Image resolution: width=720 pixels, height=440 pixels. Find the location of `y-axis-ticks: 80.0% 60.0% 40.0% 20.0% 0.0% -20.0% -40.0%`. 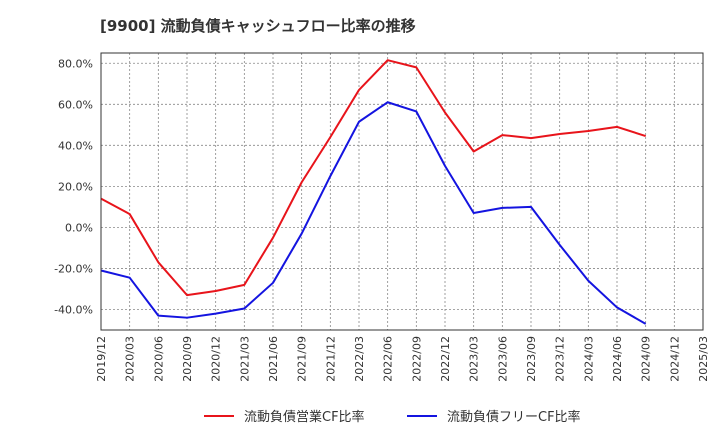

y-axis-ticks: 80.0% 60.0% 40.0% 20.0% 0.0% -20.0% -40.0% is located at coordinates (73, 186).